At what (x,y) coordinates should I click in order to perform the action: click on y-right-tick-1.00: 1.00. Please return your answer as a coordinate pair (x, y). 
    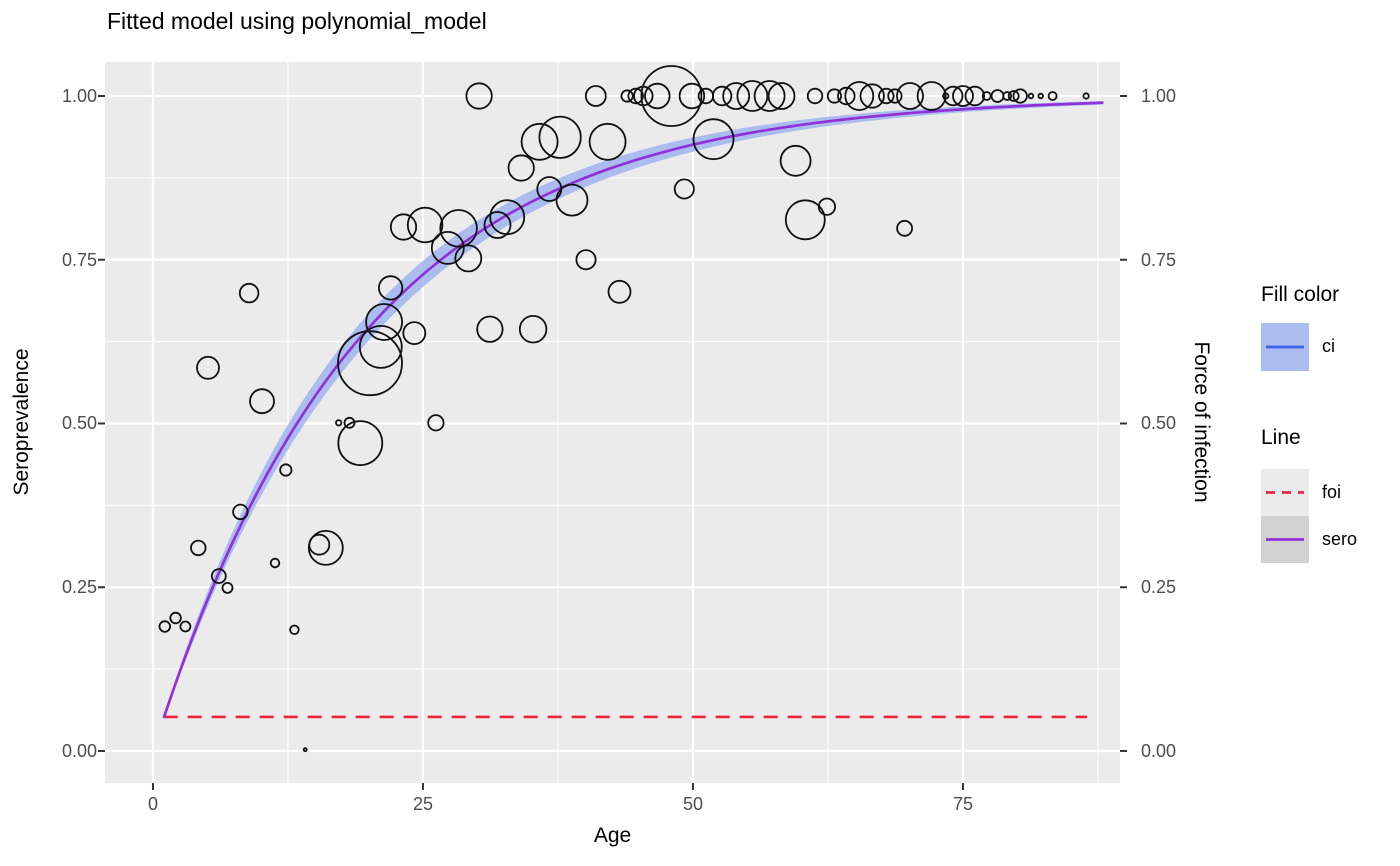
    Looking at the image, I should click on (1159, 96).